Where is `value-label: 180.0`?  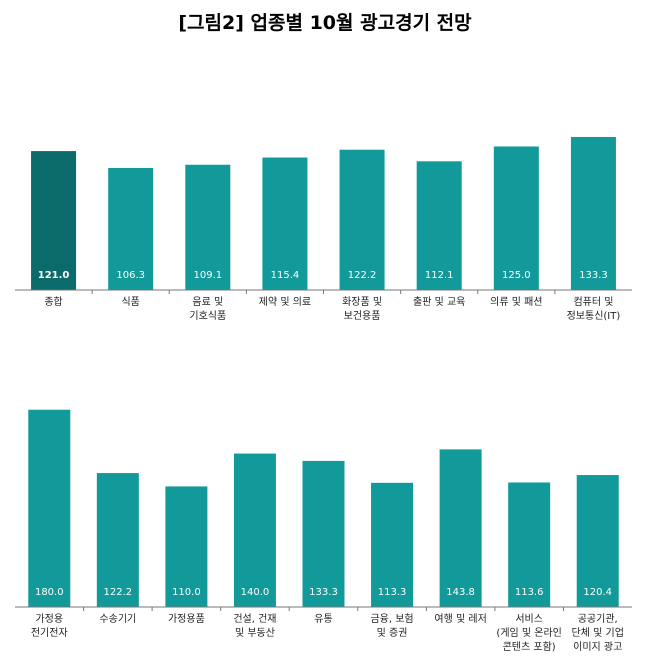
value-label: 180.0 is located at coordinates (49, 592).